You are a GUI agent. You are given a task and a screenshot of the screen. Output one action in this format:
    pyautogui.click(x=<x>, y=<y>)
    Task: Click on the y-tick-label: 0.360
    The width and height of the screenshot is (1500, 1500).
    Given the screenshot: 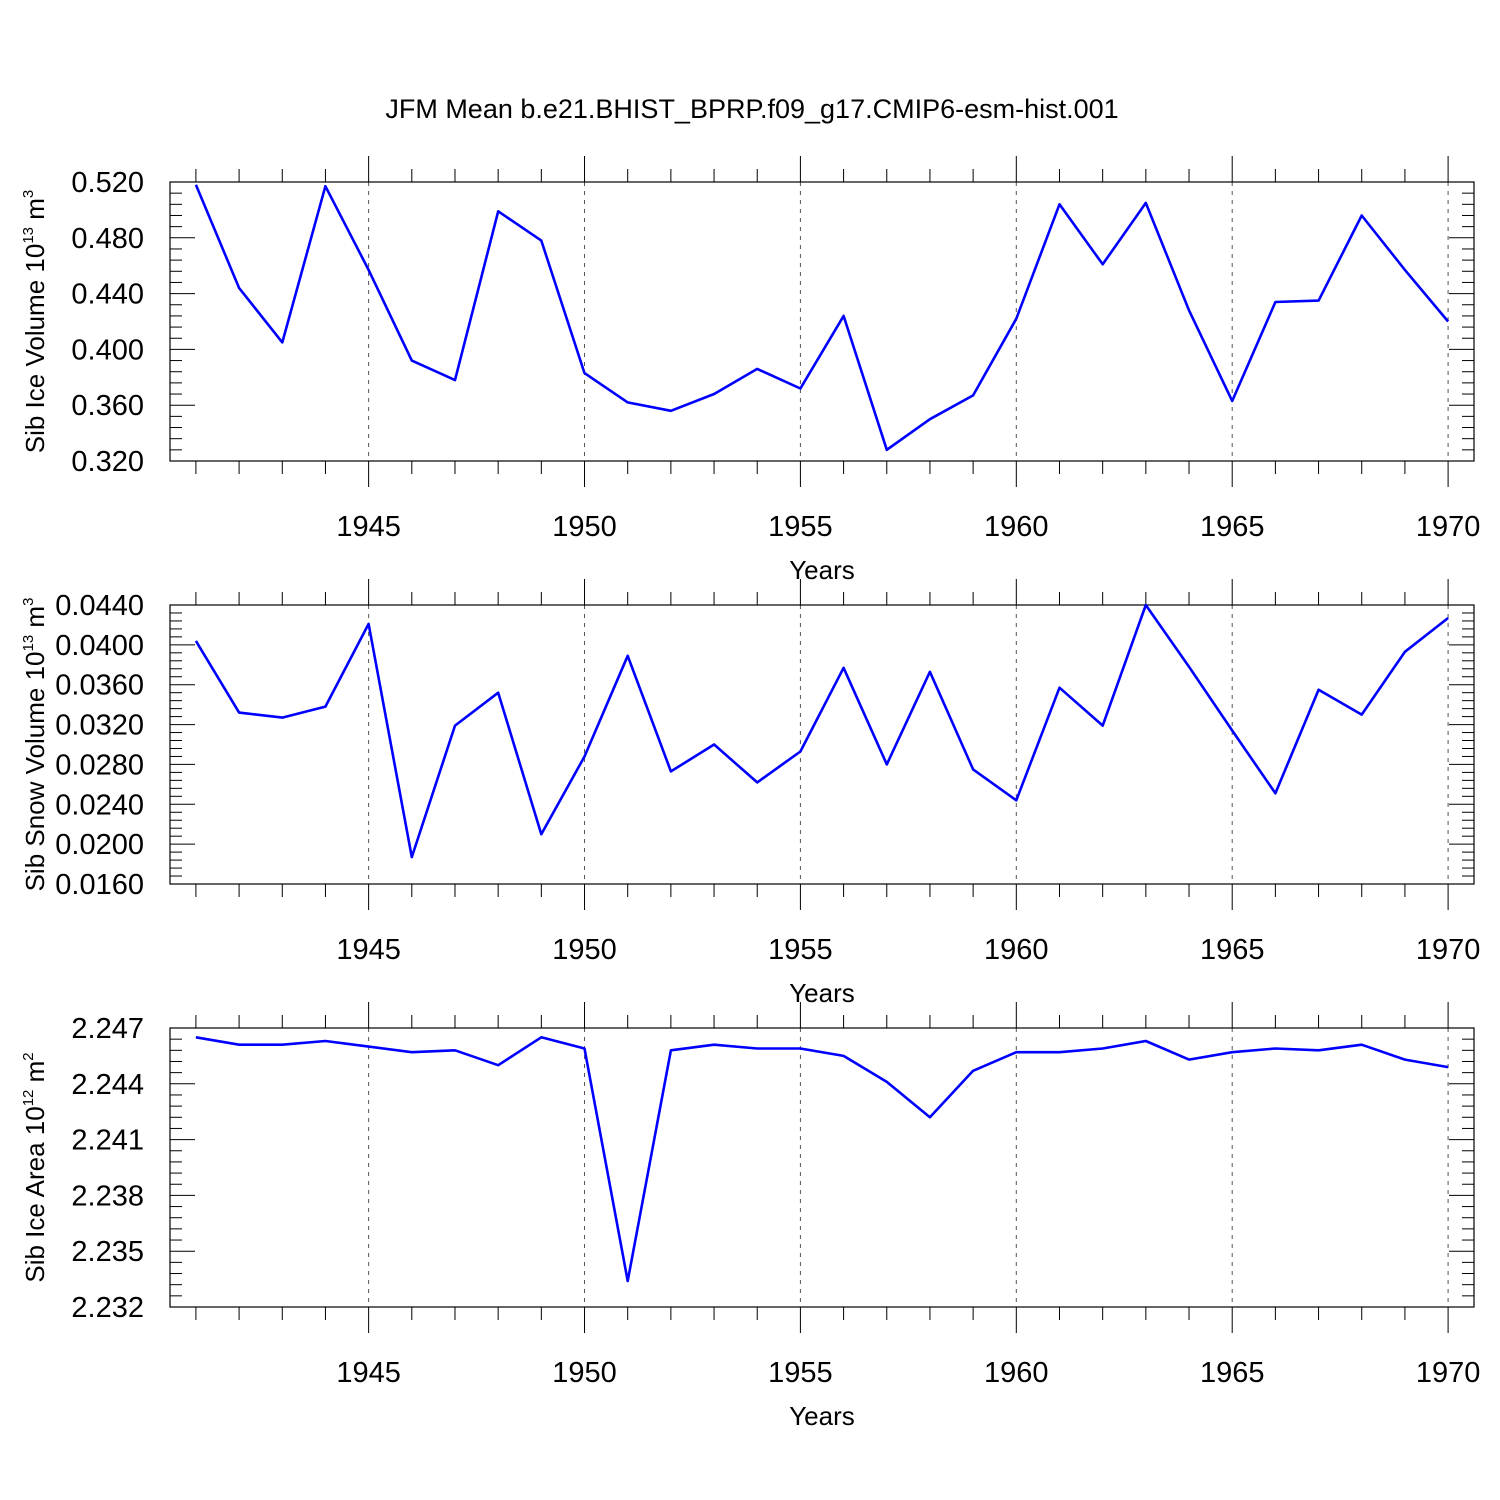 What is the action you would take?
    pyautogui.click(x=107, y=406)
    